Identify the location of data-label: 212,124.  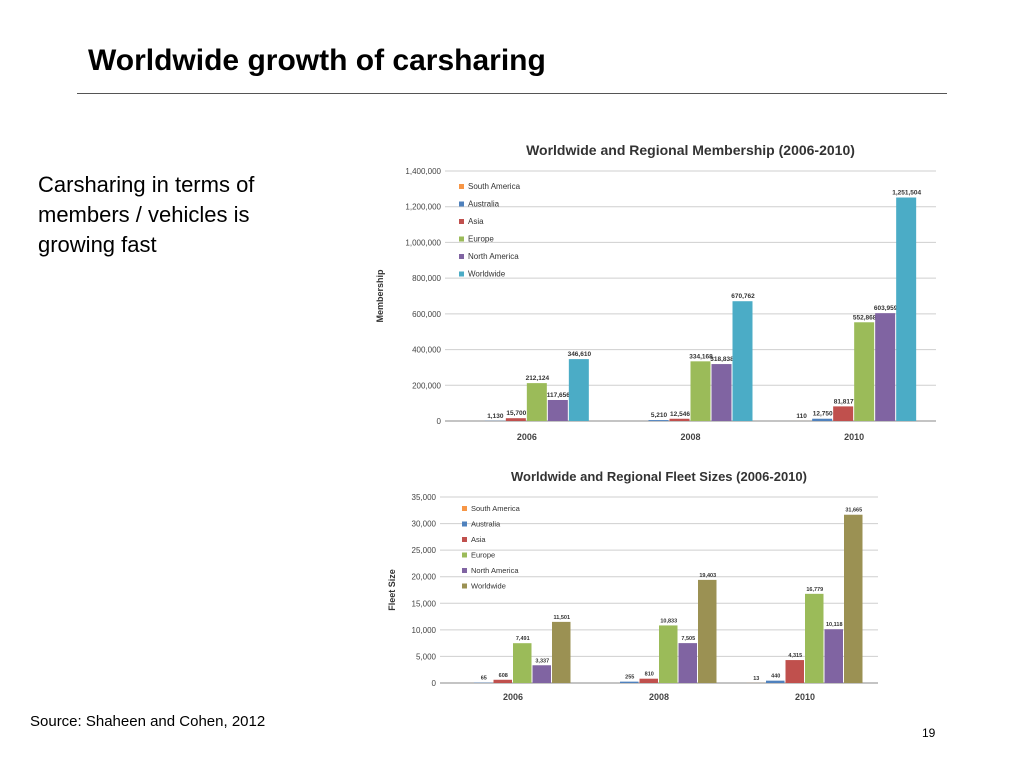
(538, 378).